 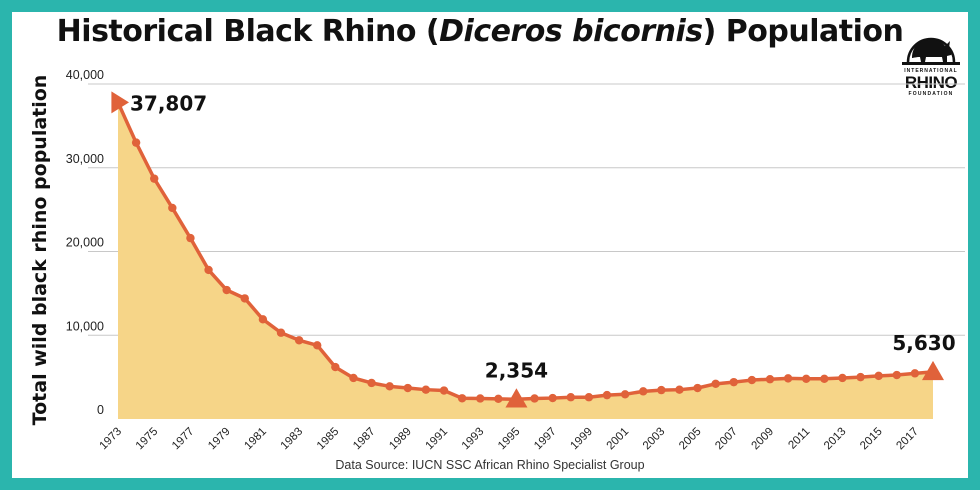 What do you see at coordinates (168, 103) in the screenshot?
I see `data-label: 37,807` at bounding box center [168, 103].